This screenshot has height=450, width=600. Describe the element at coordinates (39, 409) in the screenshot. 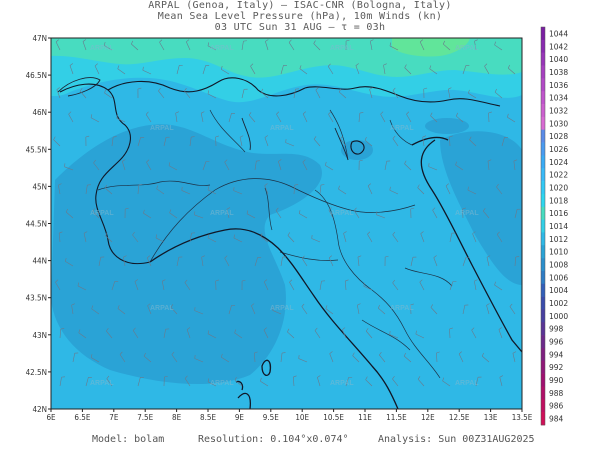

I see `y-tick-label: 42N` at that location.